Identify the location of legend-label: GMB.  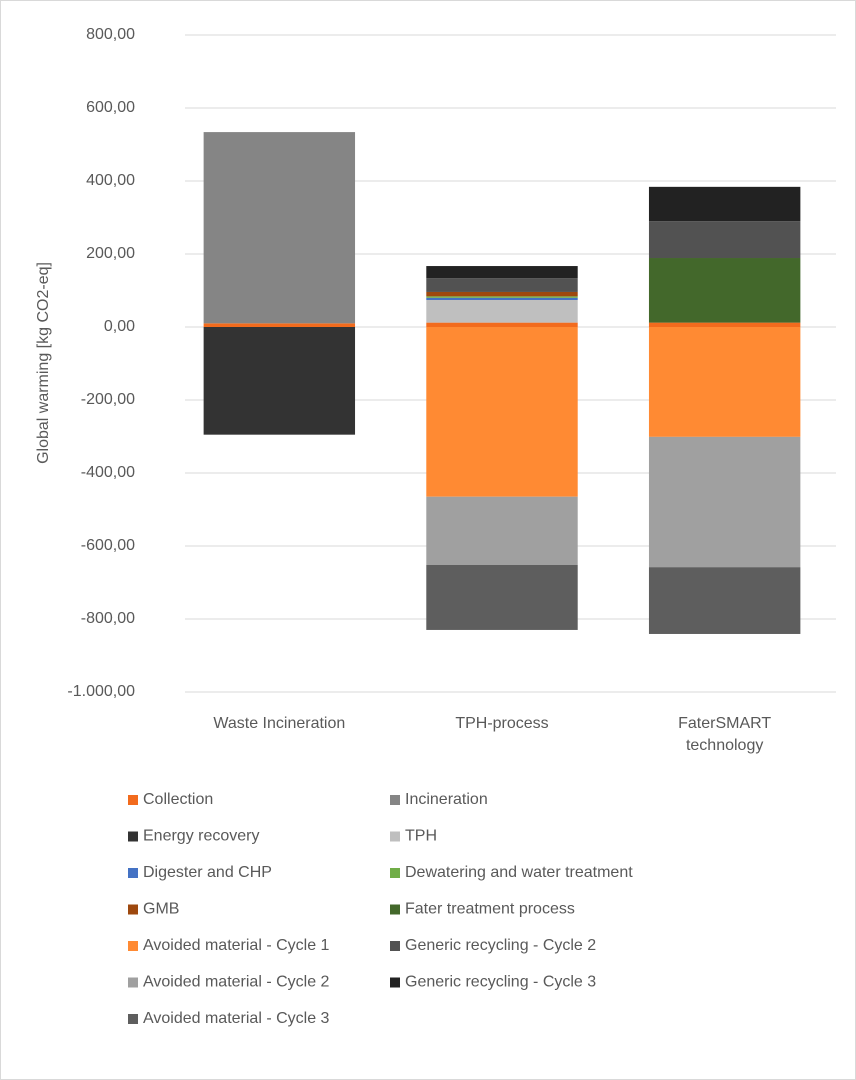
(161, 909).